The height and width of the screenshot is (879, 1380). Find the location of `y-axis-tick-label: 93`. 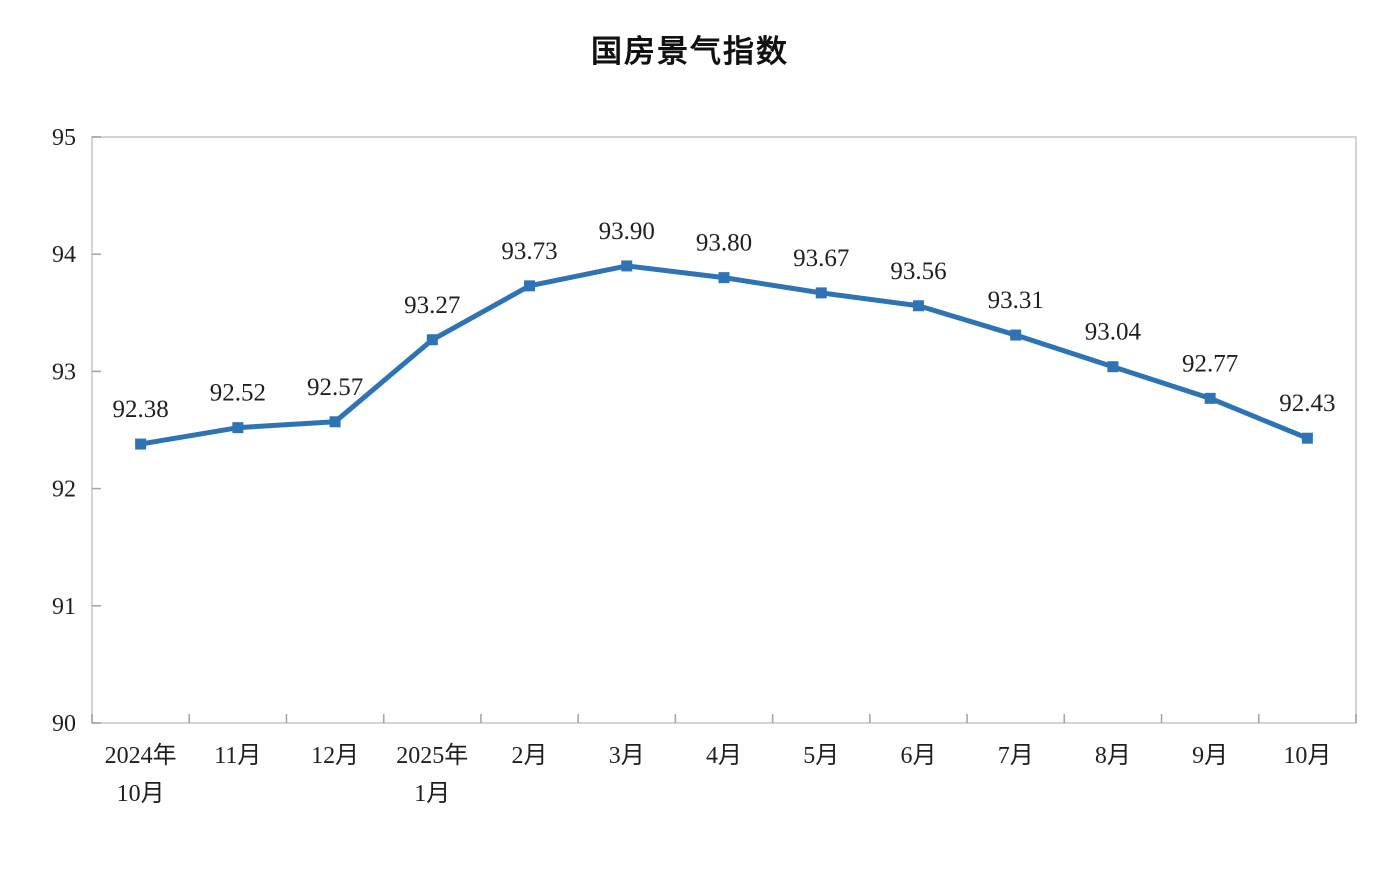

y-axis-tick-label: 93 is located at coordinates (64, 372).